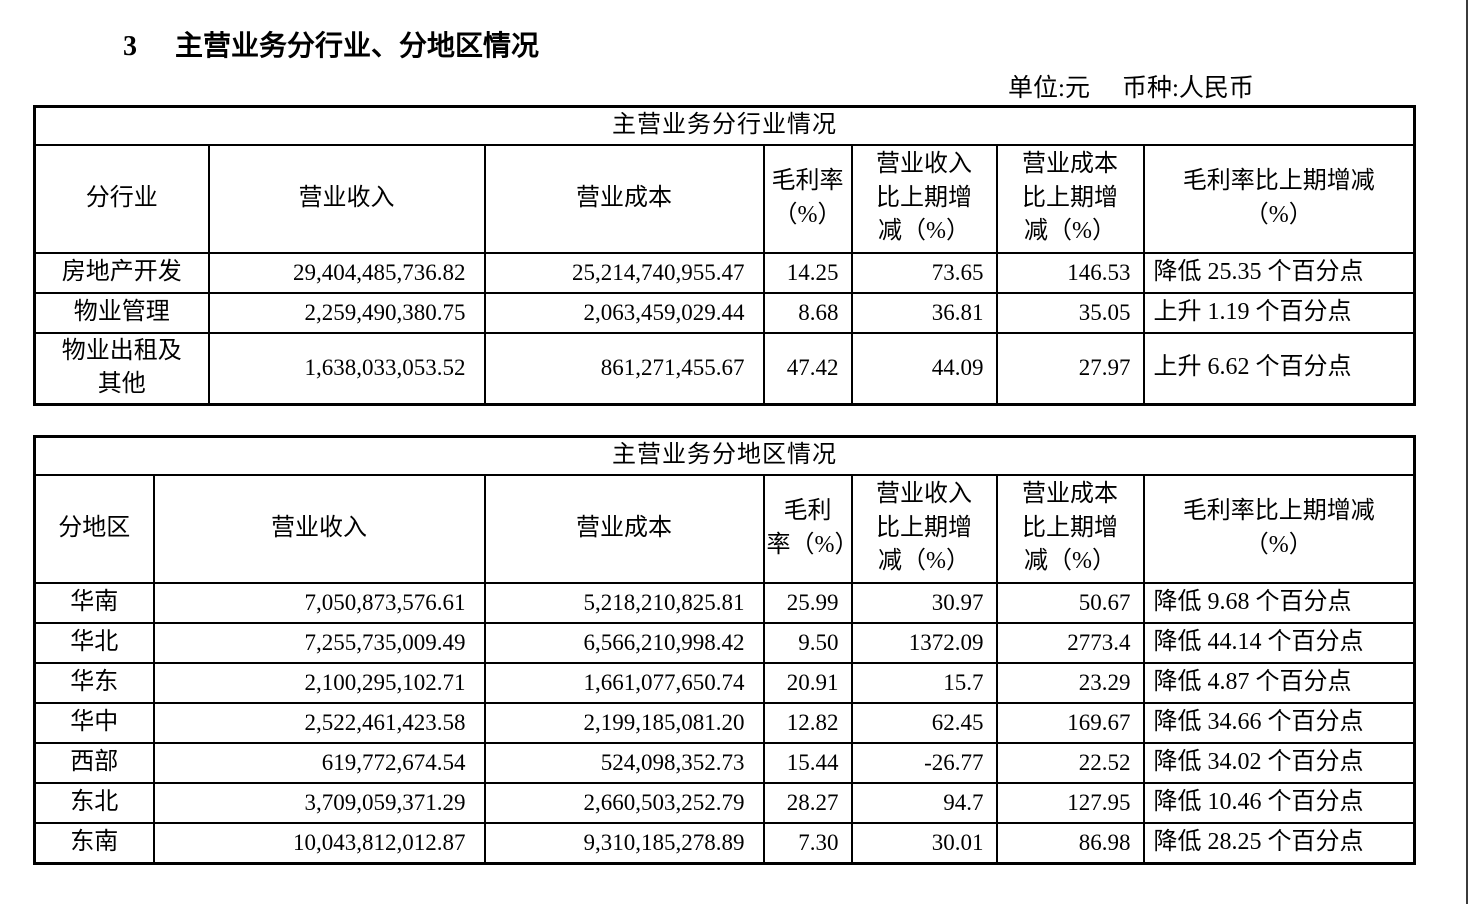 This screenshot has width=1476, height=904. What do you see at coordinates (1070, 762) in the screenshot?
I see `data-cell: 22.52` at bounding box center [1070, 762].